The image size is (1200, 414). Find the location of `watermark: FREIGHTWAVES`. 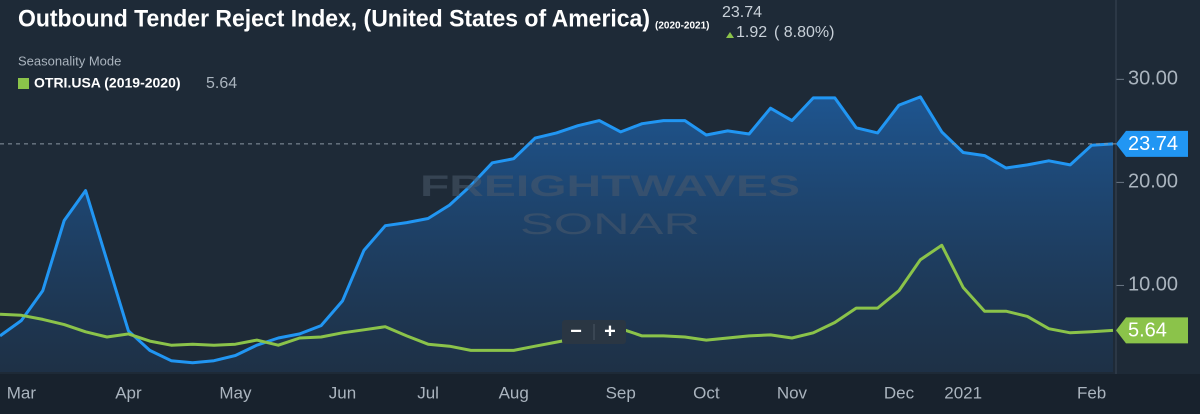

watermark: FREIGHTWAVES is located at coordinates (610, 186).